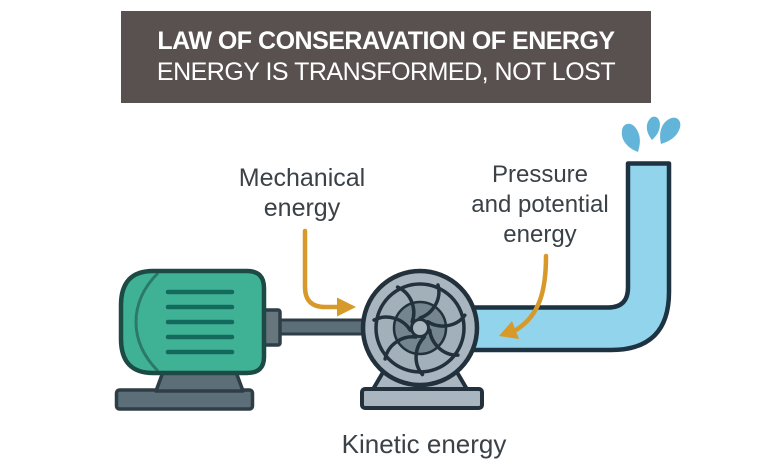 This screenshot has height=464, width=768. I want to click on mechanical-energy-label-line2: energy, so click(302, 208).